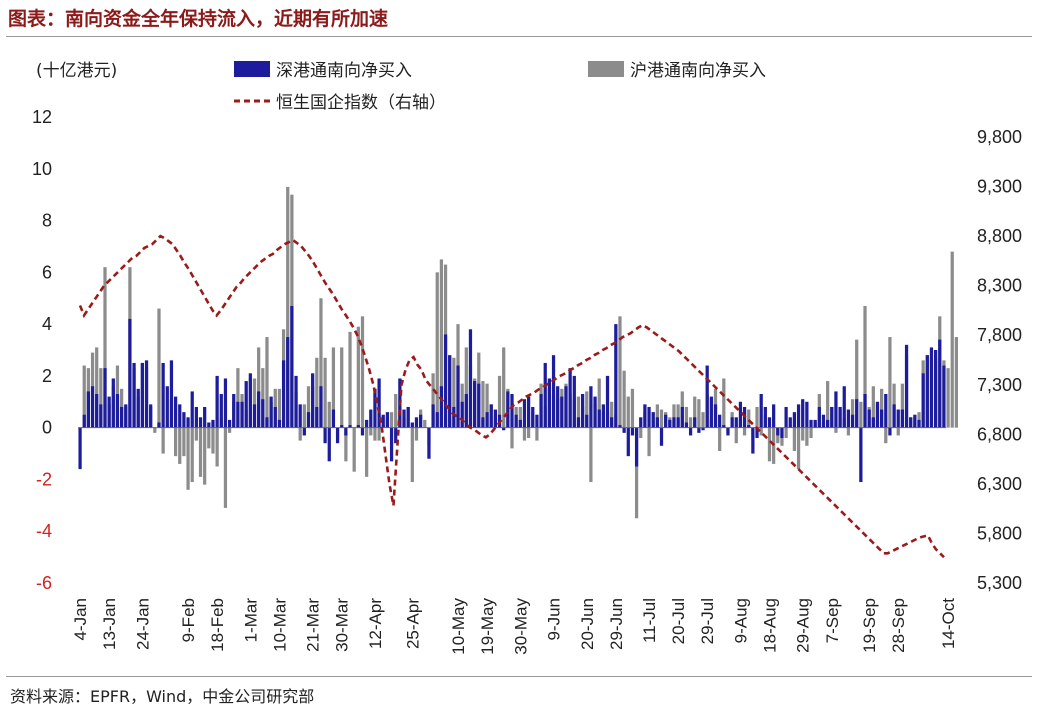 The height and width of the screenshot is (727, 1044). What do you see at coordinates (554, 619) in the screenshot?
I see `x-tick-label: 9-Jun` at bounding box center [554, 619].